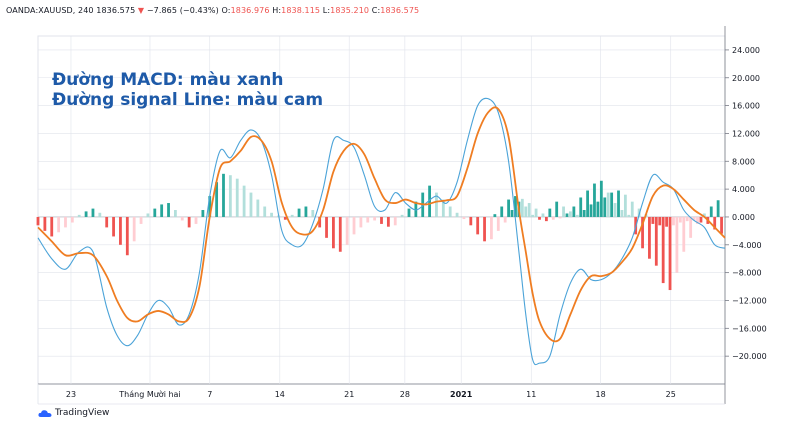 This screenshot has width=800, height=447. I want to click on x-tick-label: 2021, so click(461, 394).